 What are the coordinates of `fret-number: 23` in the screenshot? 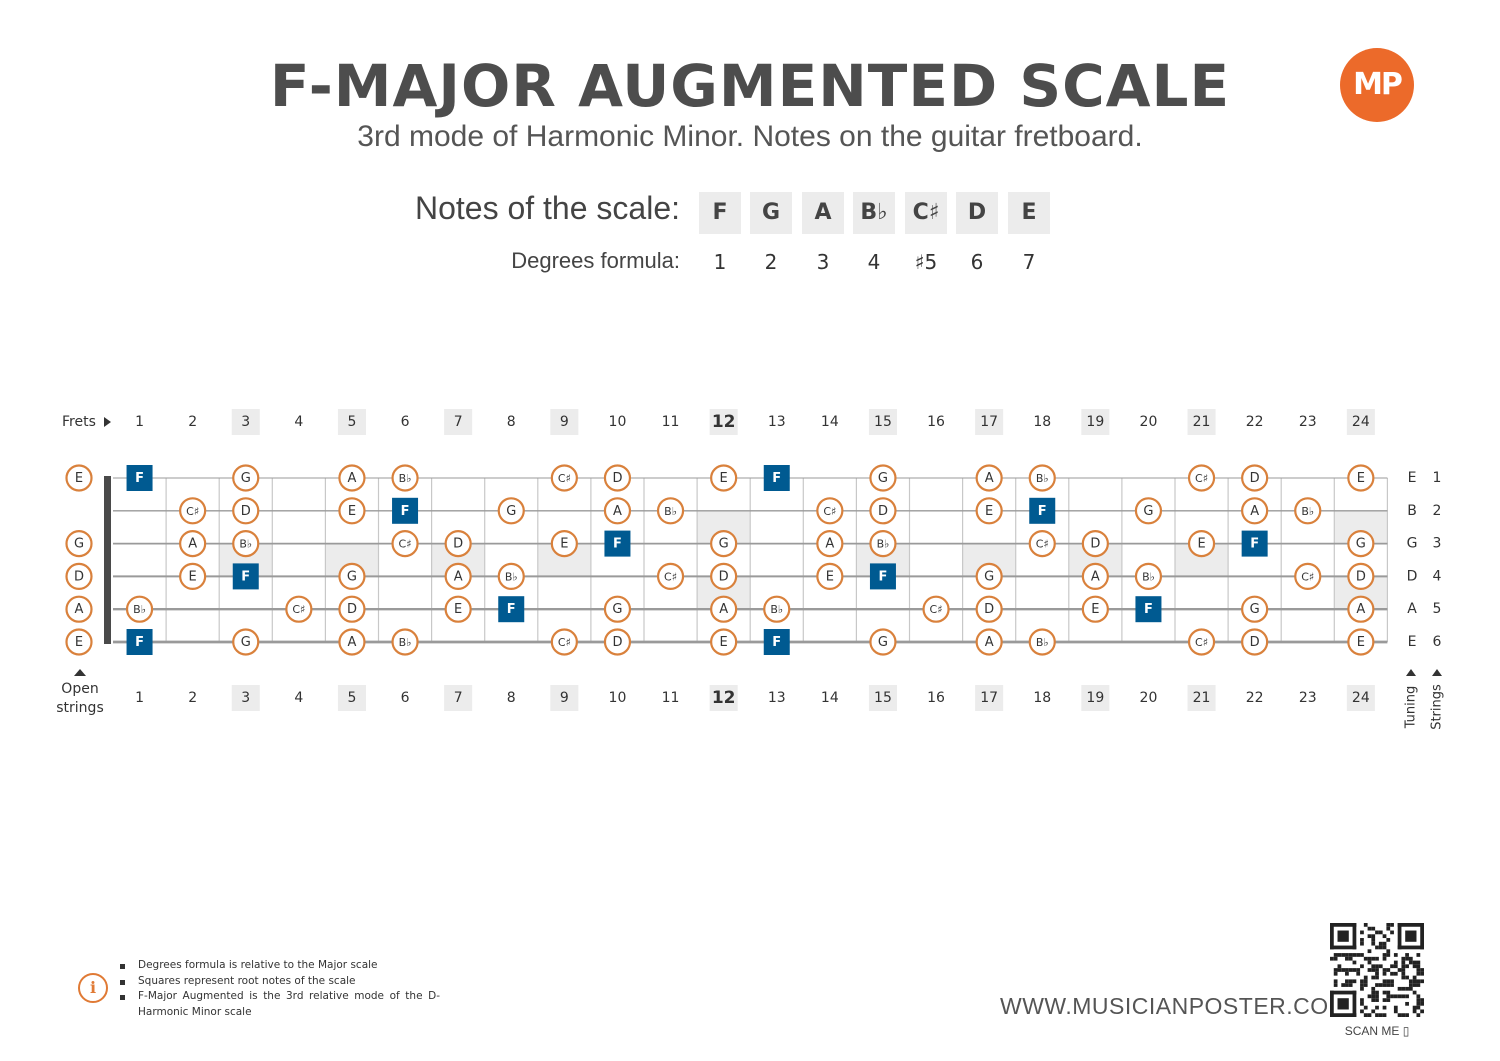 It's located at (1308, 698).